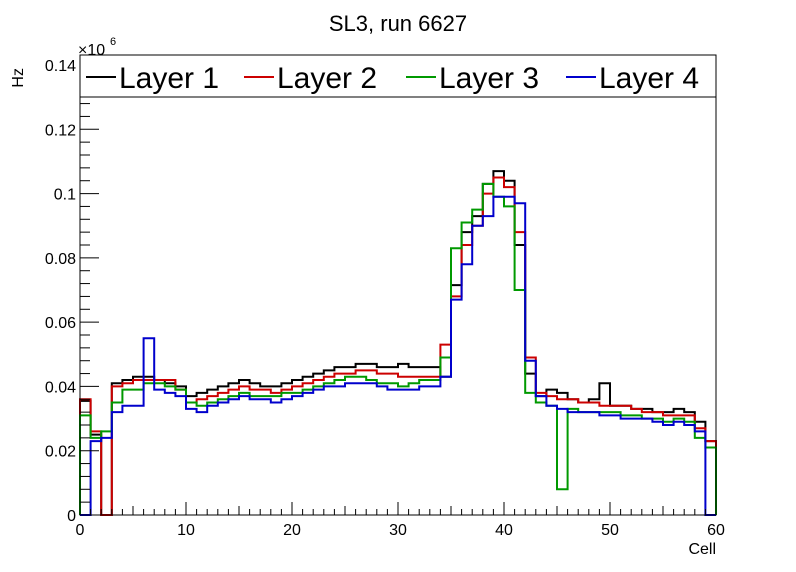 The height and width of the screenshot is (572, 796). Describe the element at coordinates (186, 530) in the screenshot. I see `x-tick-label: 10` at that location.